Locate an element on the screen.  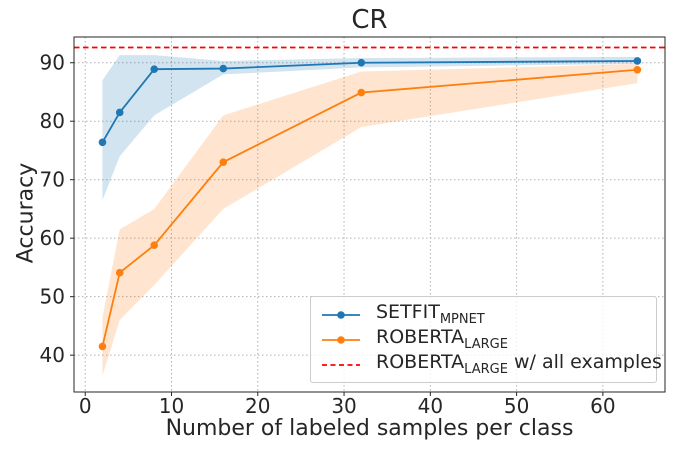
y-tick-label: 40 is located at coordinates (52, 355).